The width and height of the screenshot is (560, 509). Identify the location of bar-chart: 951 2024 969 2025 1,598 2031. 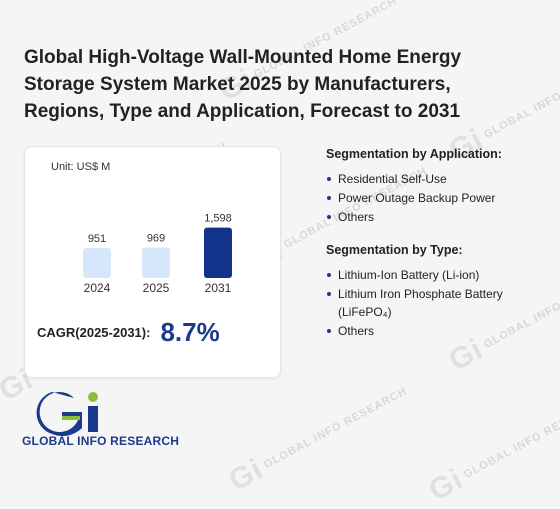
(157, 254).